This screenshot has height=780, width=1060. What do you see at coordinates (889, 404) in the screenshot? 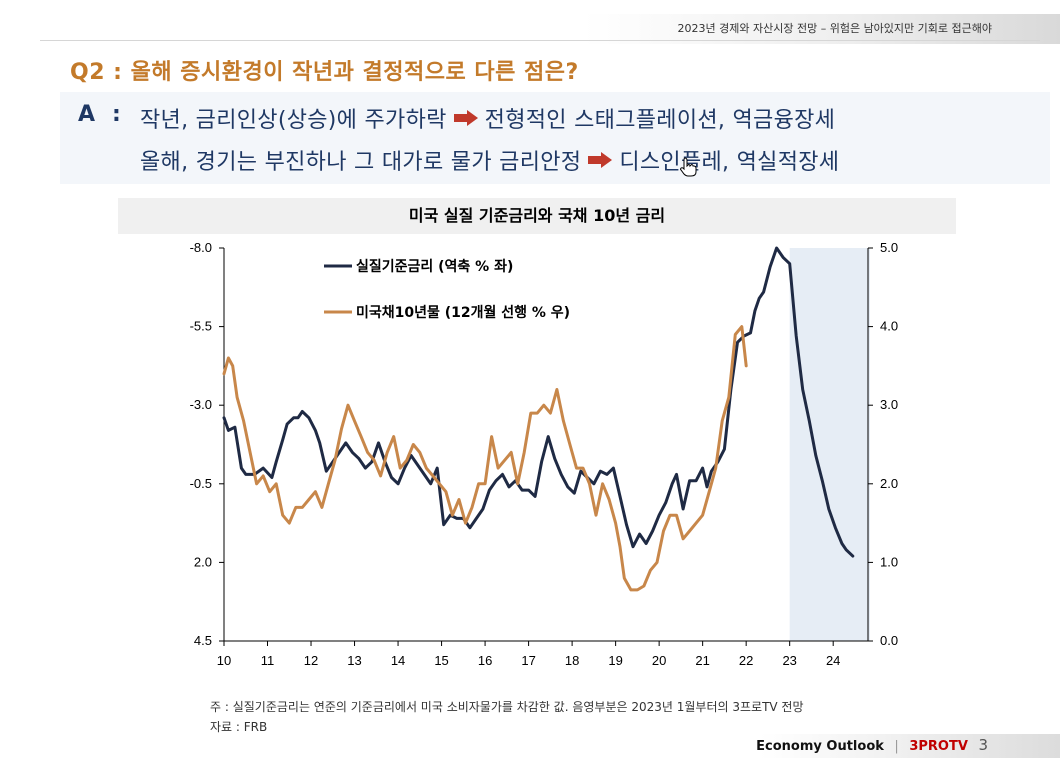
I see `right-tick-label: 3.0` at bounding box center [889, 404].